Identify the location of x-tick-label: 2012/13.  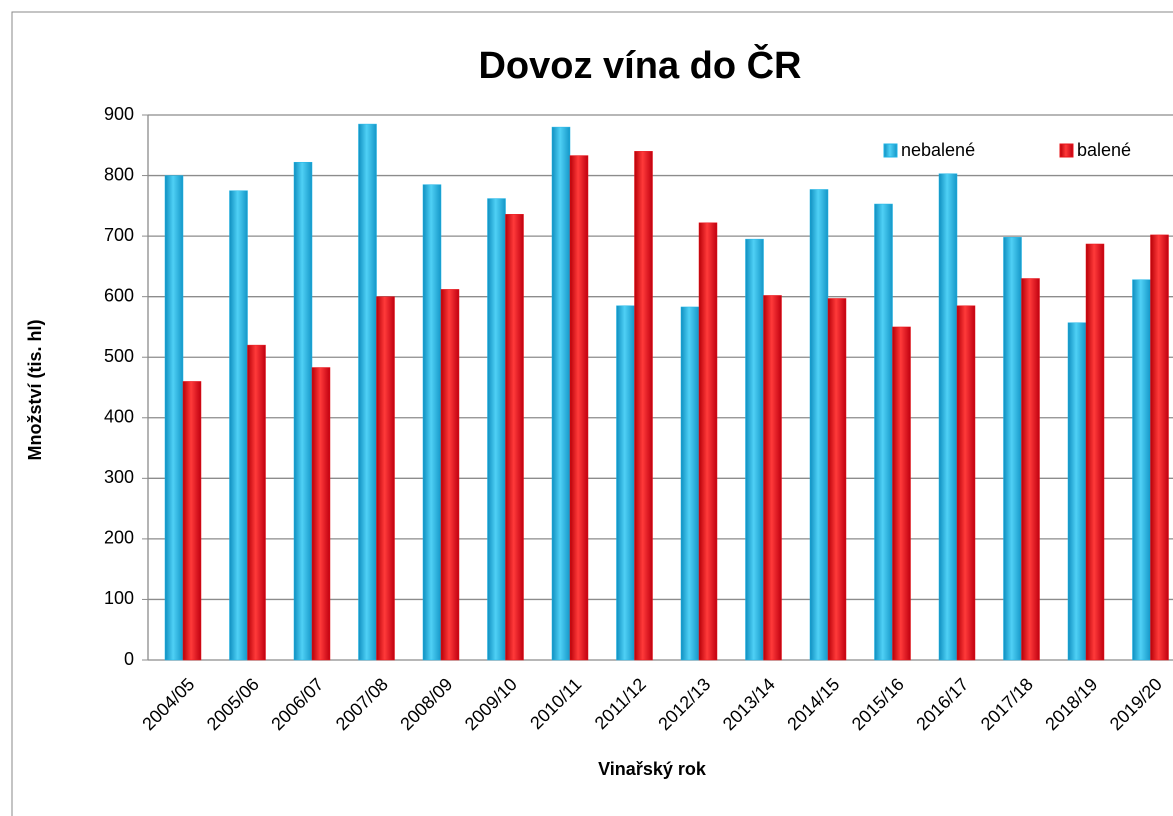
(684, 704).